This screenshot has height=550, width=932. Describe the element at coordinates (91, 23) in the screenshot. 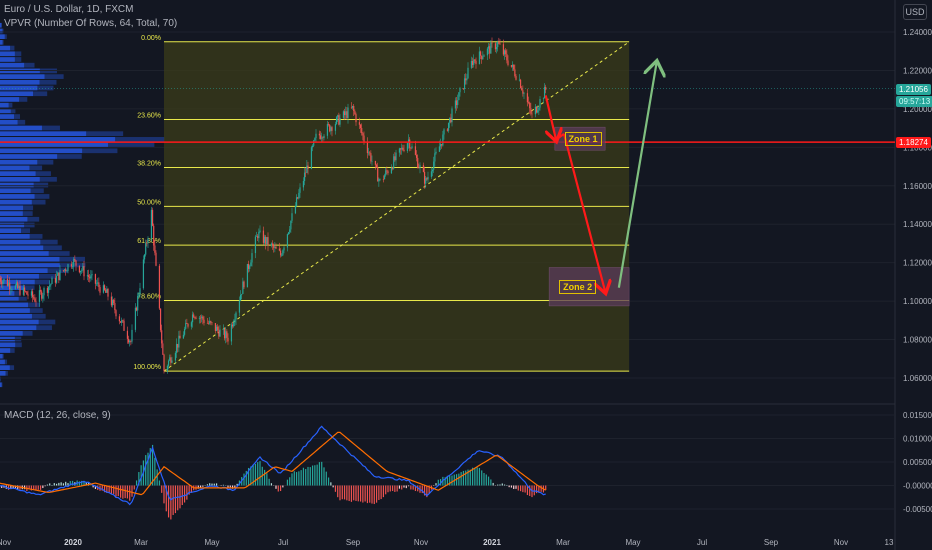

I see `vpvr-legend: VPVR (Number Of Rows, 64, Total, 70)` at that location.